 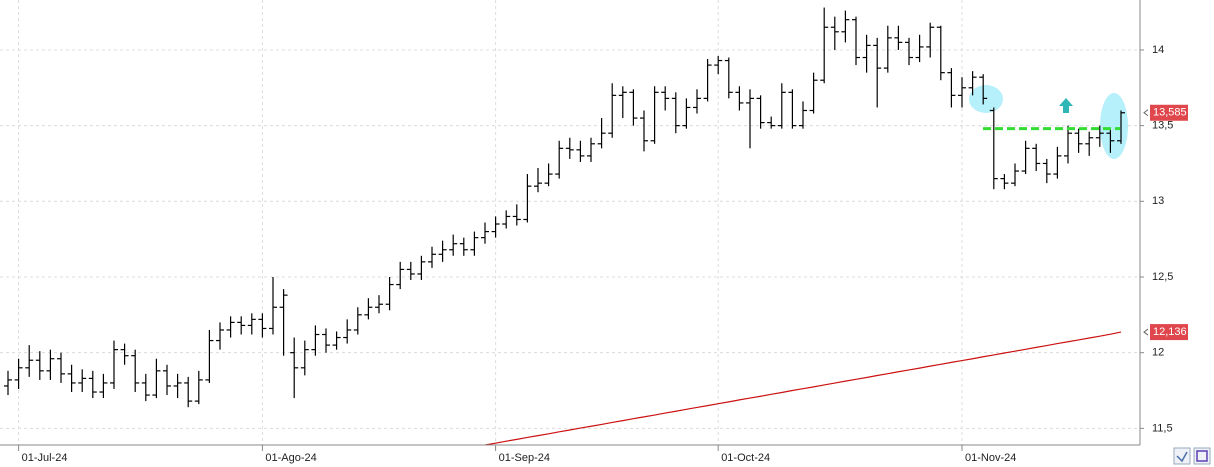 I want to click on x-tick-label: 01-Jul-24, so click(x=45, y=458).